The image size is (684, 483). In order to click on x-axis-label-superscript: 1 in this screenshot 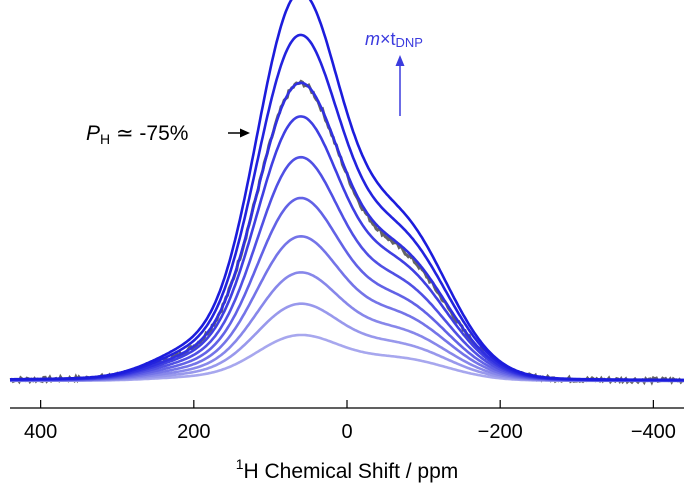, I will do `click(240, 464)`.